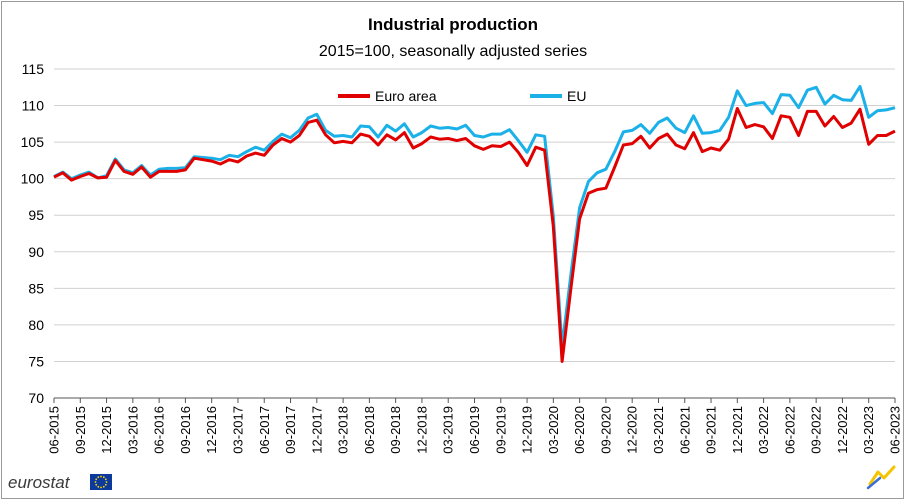 This screenshot has height=502, width=907. I want to click on chart-subtitle: 2015=100, seasonally adjusted series, so click(453, 51).